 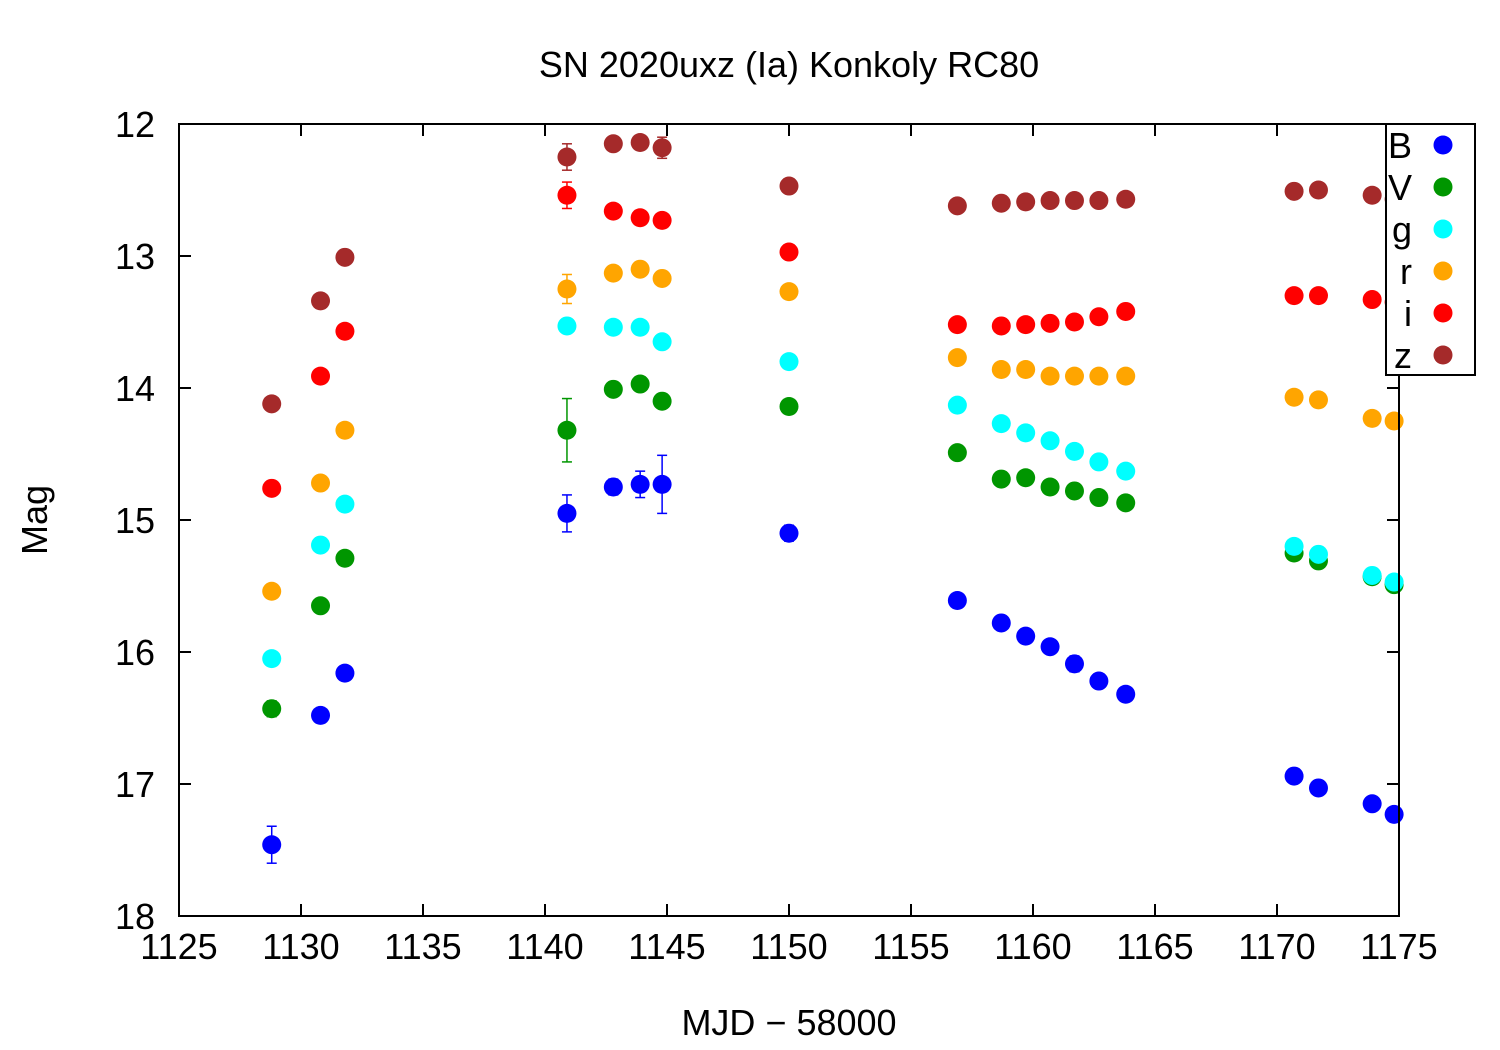 What do you see at coordinates (1400, 145) in the screenshot?
I see `legend-label-B: B` at bounding box center [1400, 145].